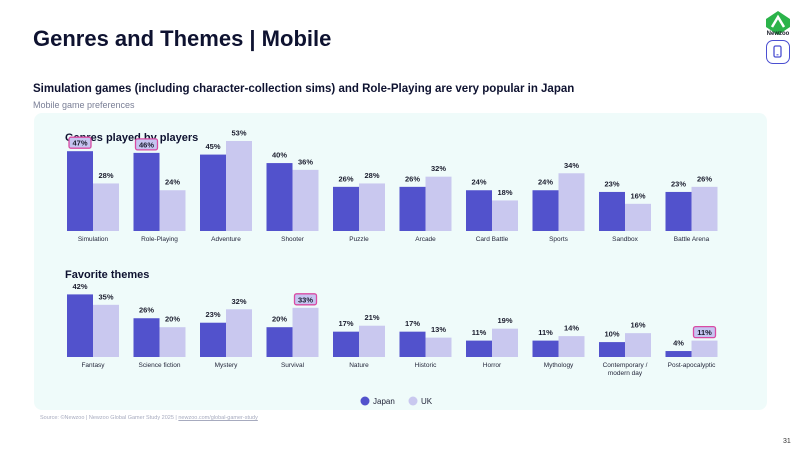 Image resolution: width=800 pixels, height=450 pixels. What do you see at coordinates (492, 365) in the screenshot?
I see `category-label: Horror` at bounding box center [492, 365].